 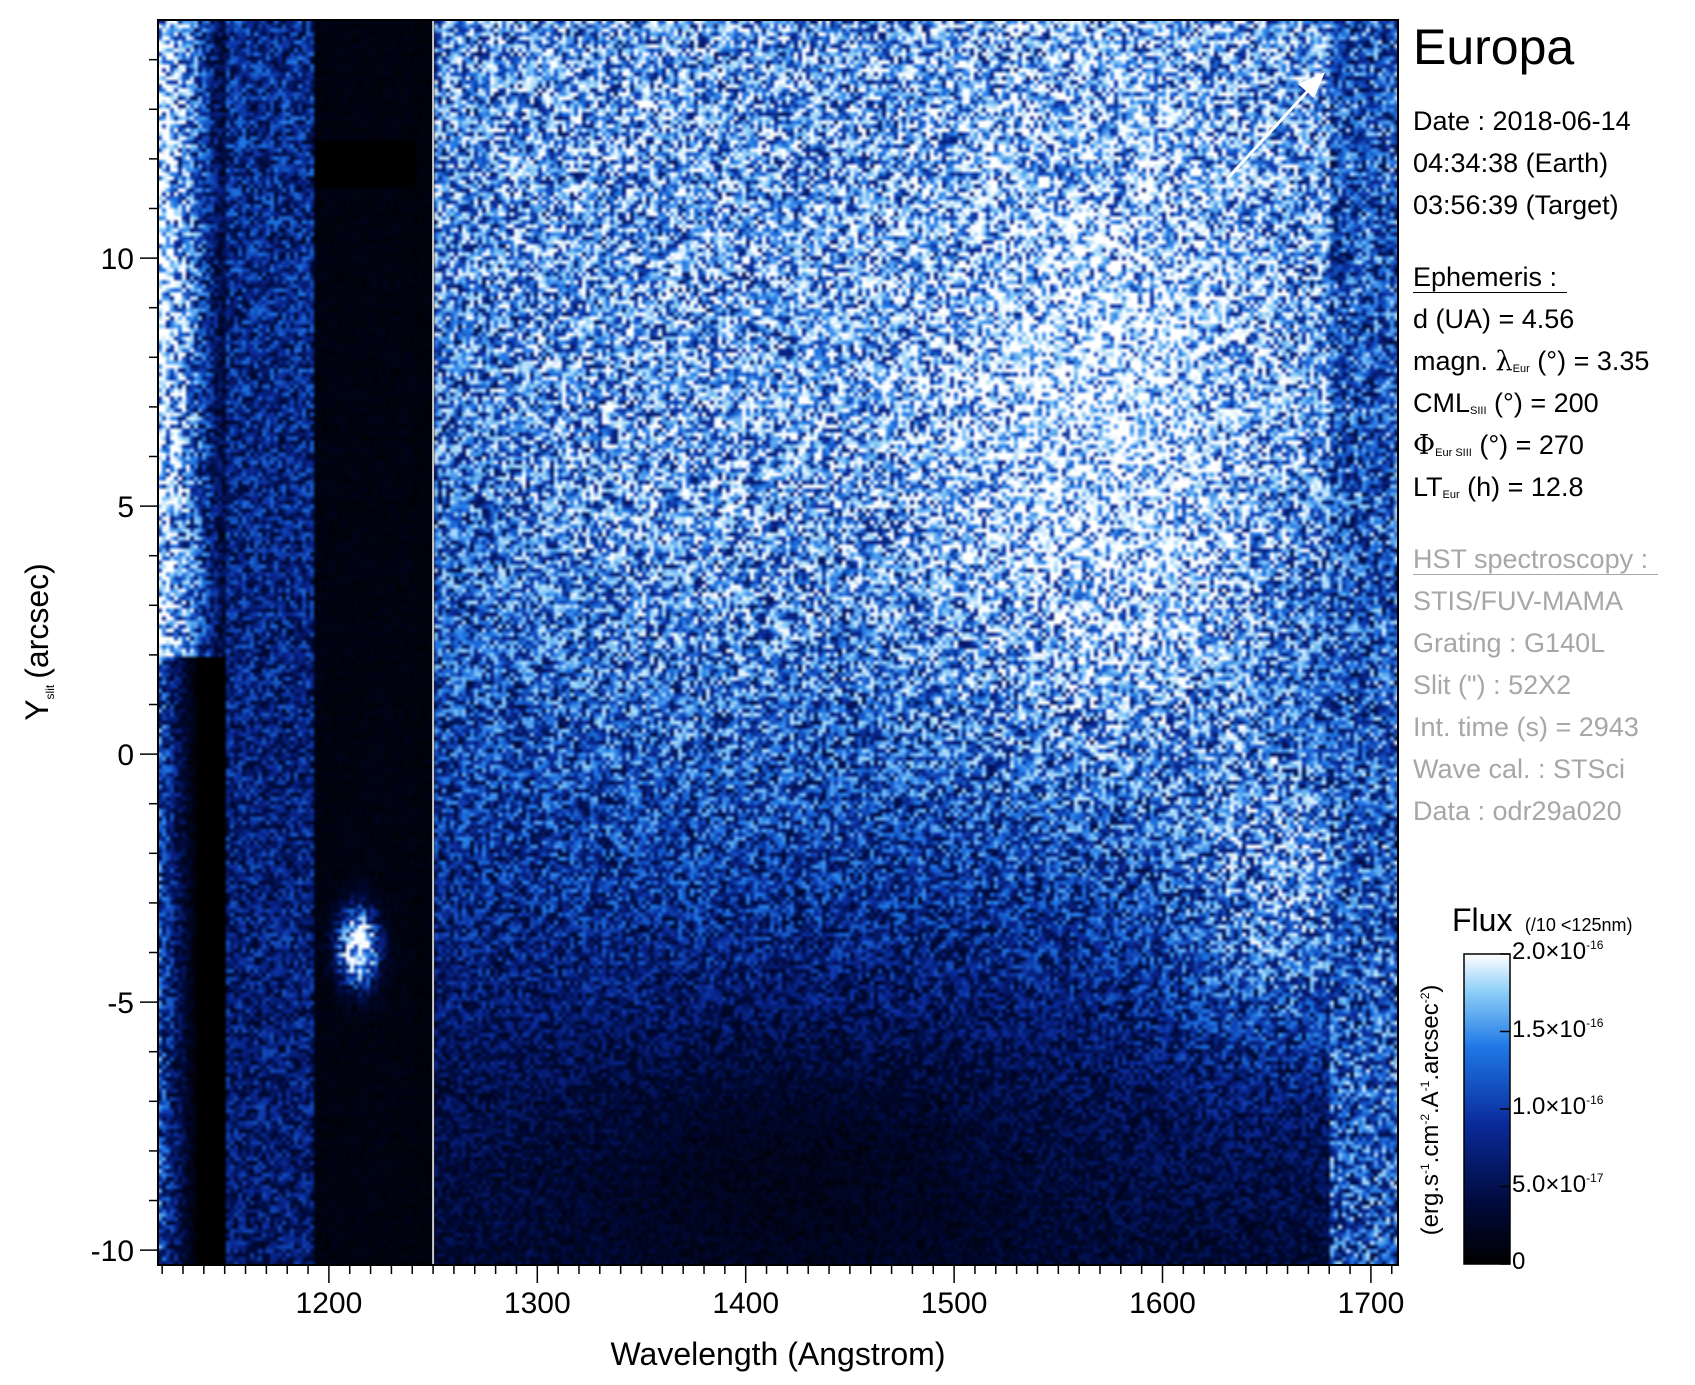 I want to click on y-tick-label: 0, so click(x=125, y=755).